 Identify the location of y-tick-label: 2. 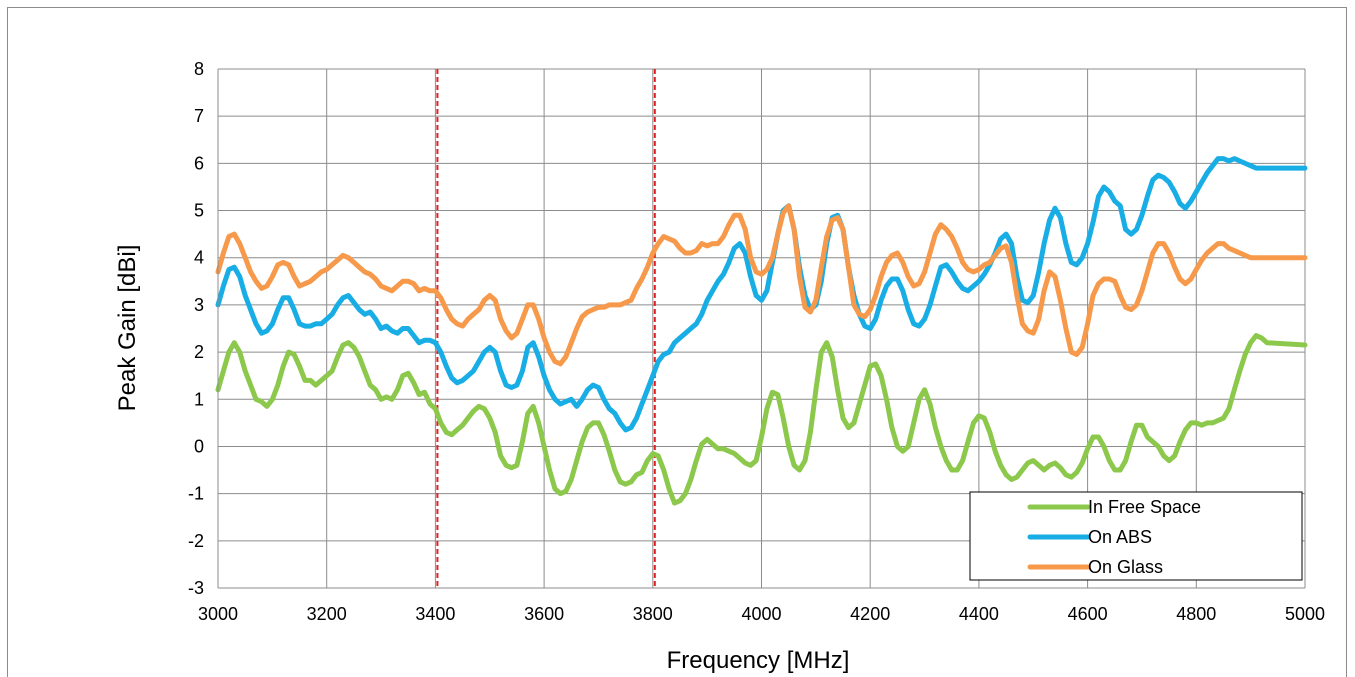
(199, 352).